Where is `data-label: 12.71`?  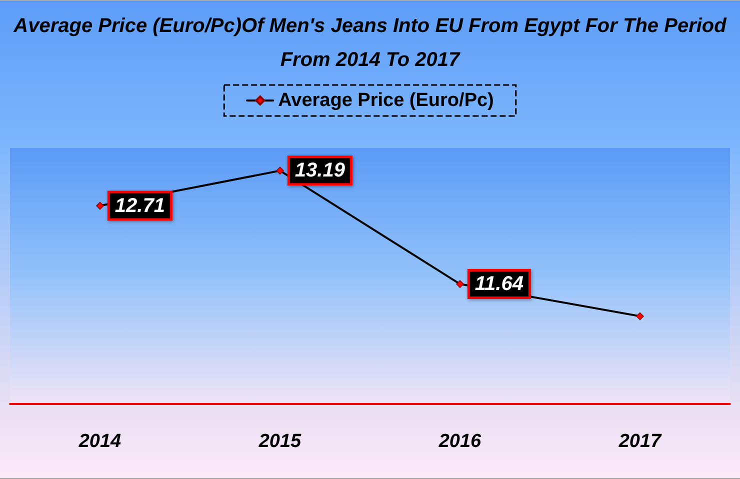 data-label: 12.71 is located at coordinates (139, 205).